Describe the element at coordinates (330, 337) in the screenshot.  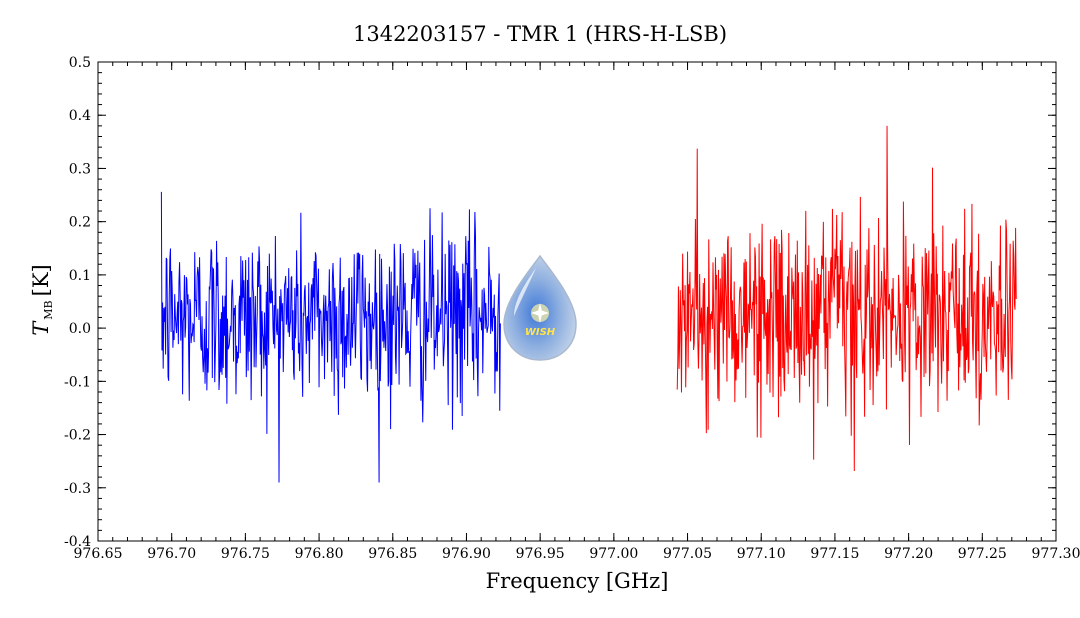
I see `series-line-blue` at that location.